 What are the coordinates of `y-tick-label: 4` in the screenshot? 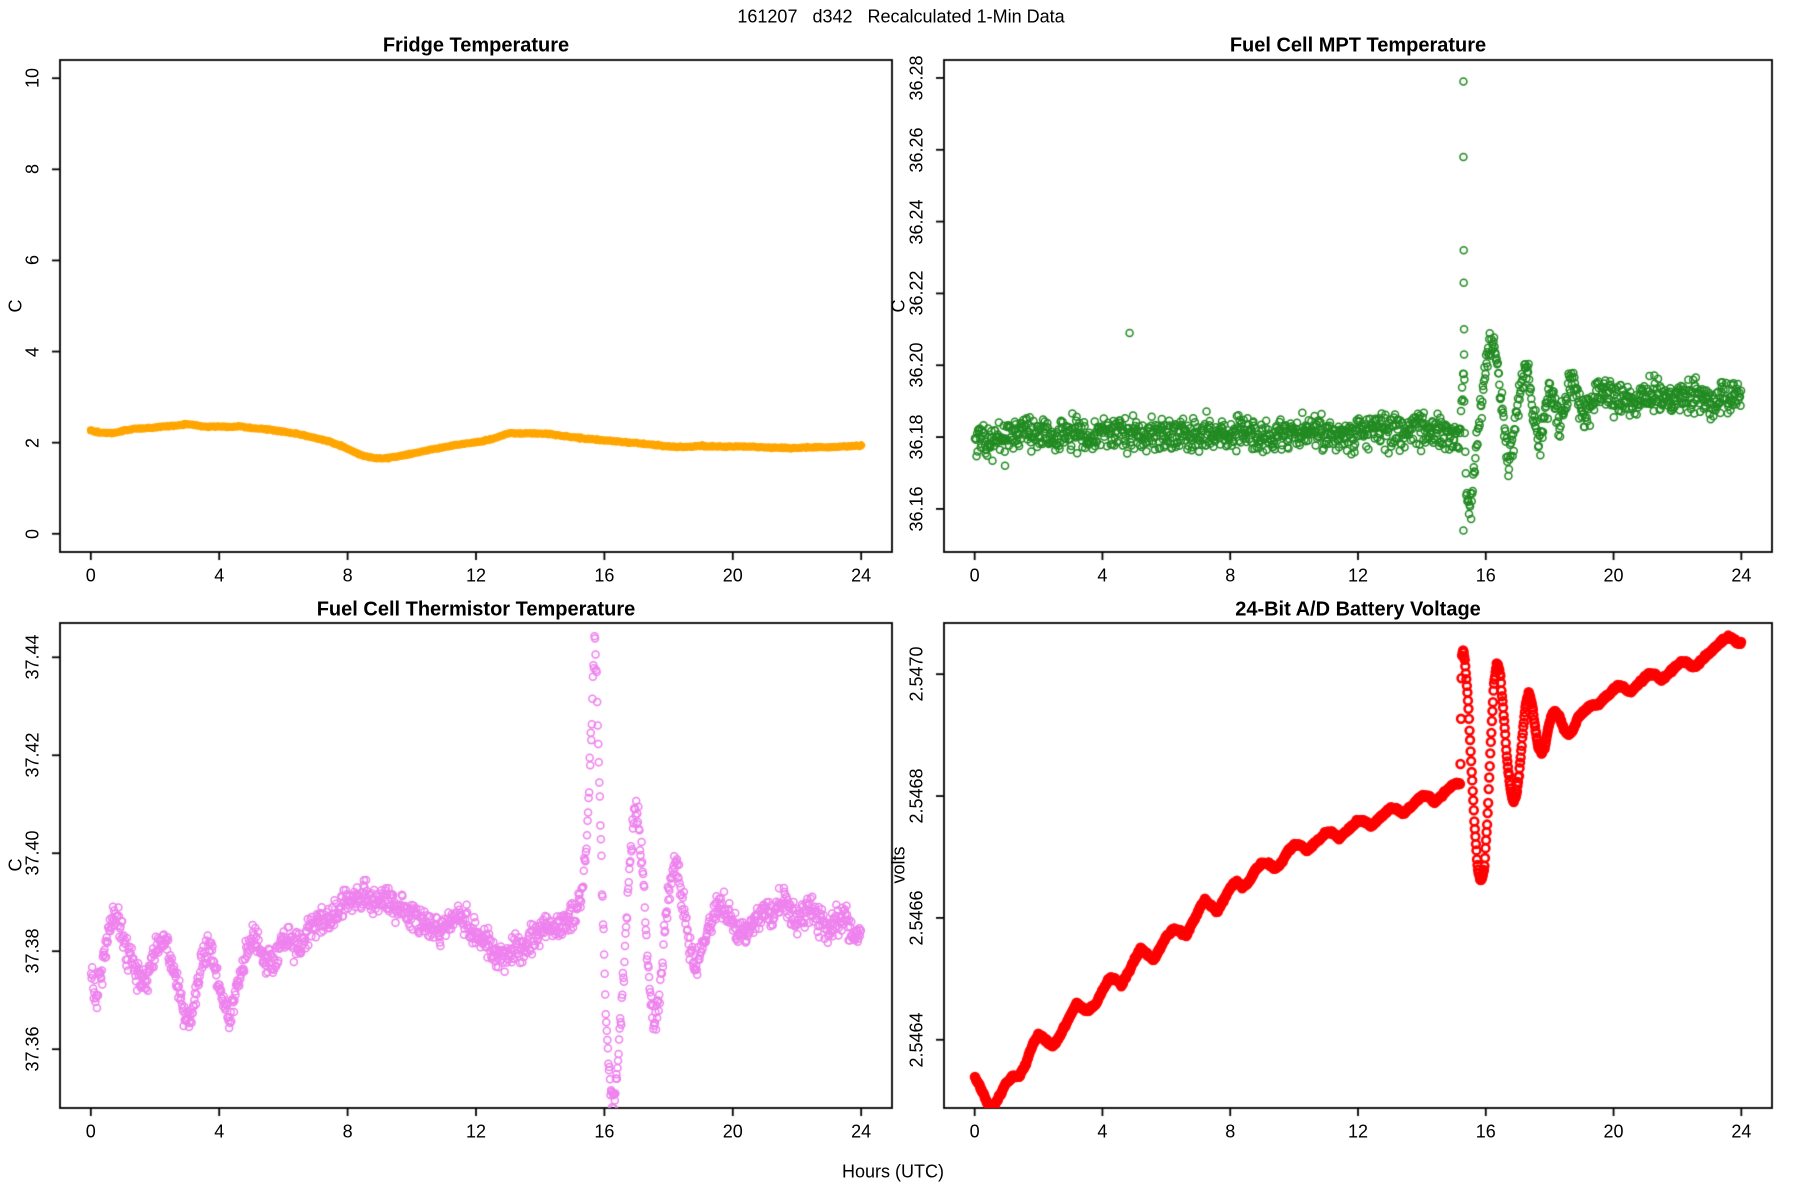 It's located at (32, 351).